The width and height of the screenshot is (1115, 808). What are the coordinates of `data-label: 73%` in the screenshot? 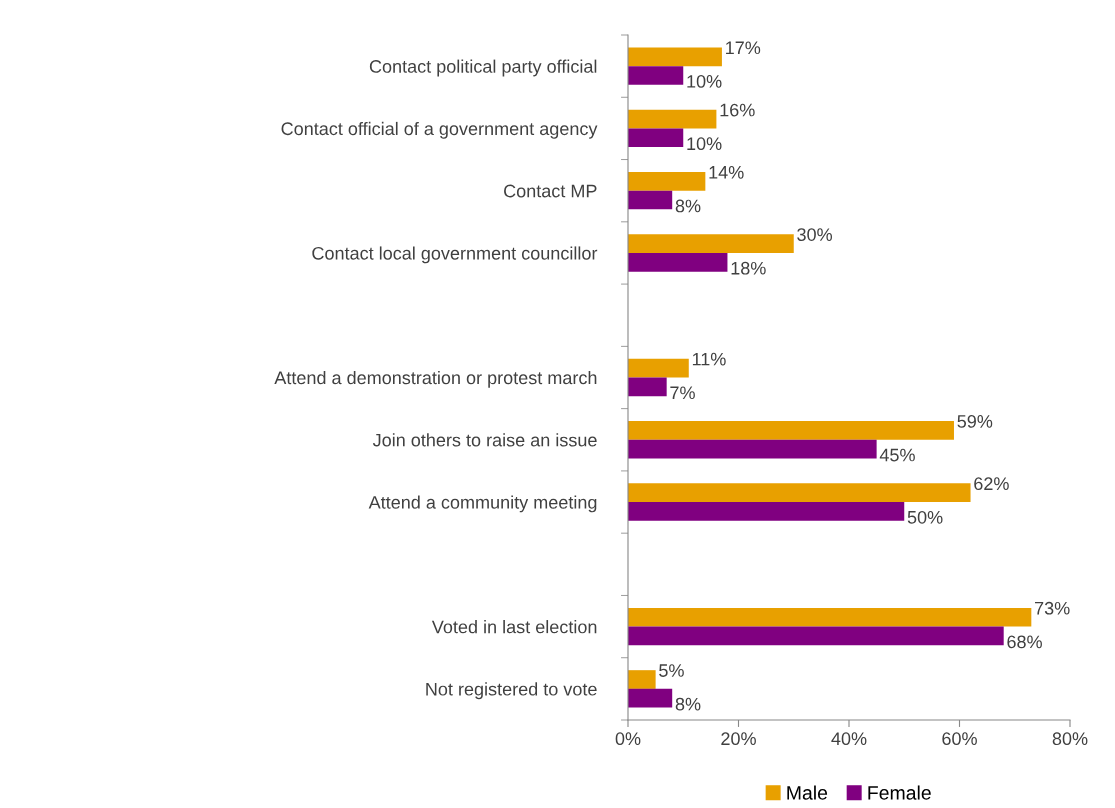 It's located at (1052, 608).